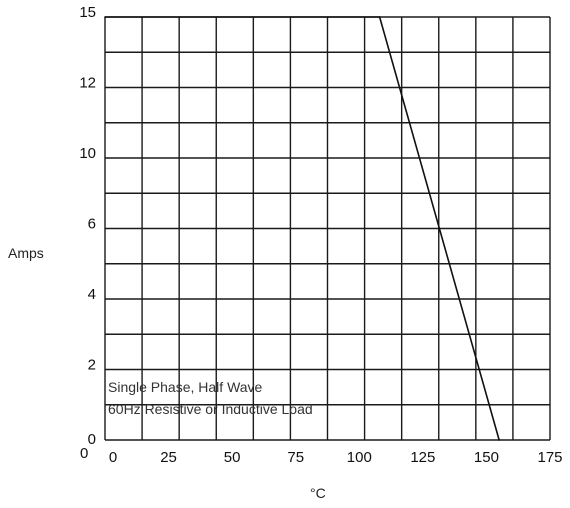 The height and width of the screenshot is (508, 570). What do you see at coordinates (113, 457) in the screenshot?
I see `x-tick-label: 0` at bounding box center [113, 457].